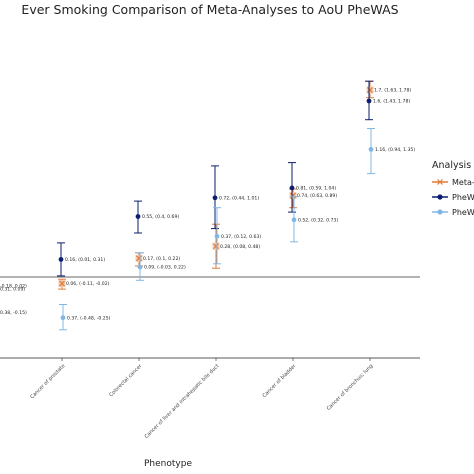  Describe the element at coordinates (13, 313) in the screenshot. I see `data-label: 0.38, -0.15)` at that location.